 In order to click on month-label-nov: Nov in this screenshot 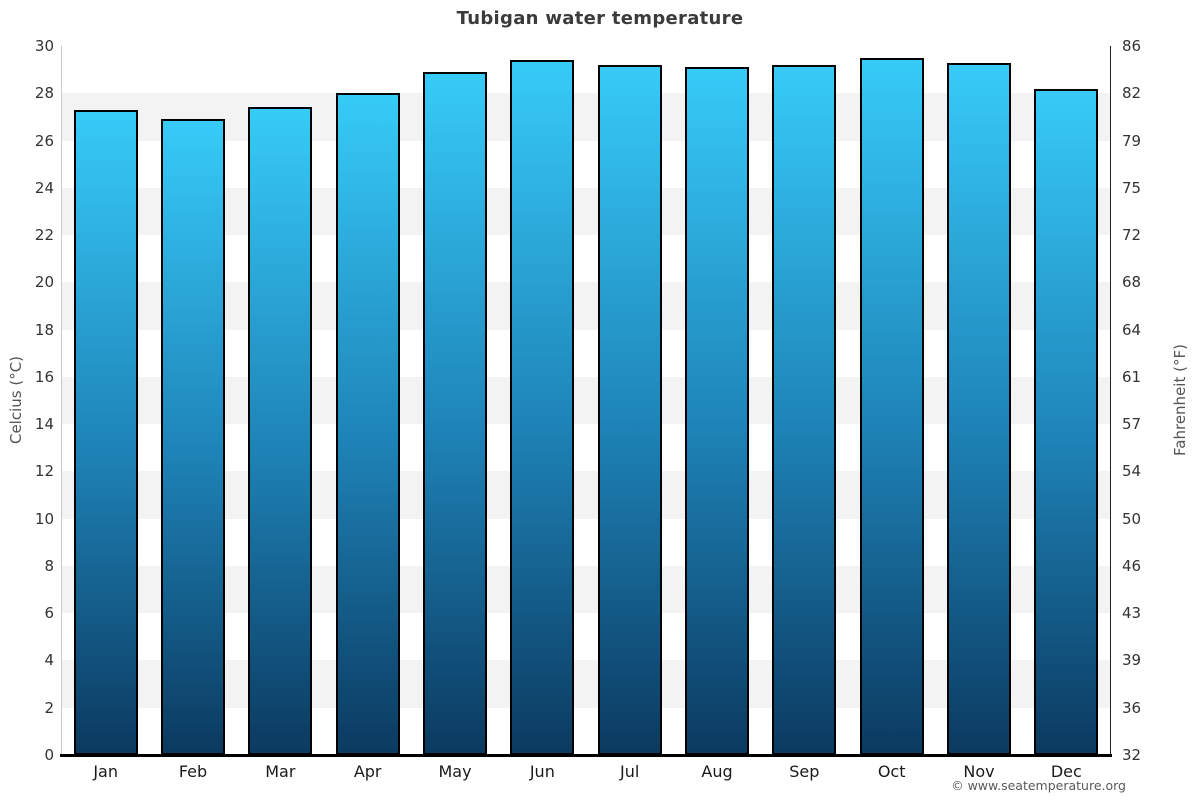, I will do `click(979, 771)`.